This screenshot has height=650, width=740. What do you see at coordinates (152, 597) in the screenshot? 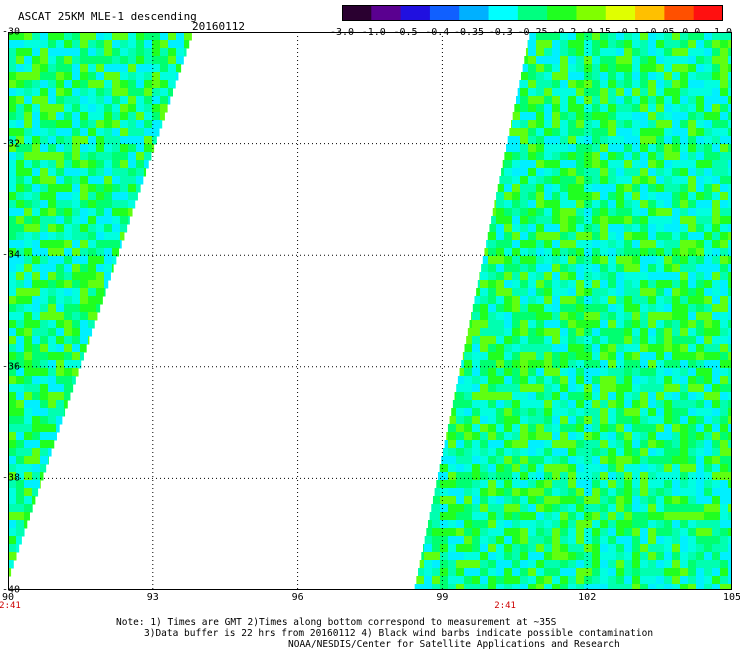
I see `longitude-label: 93` at bounding box center [152, 597].